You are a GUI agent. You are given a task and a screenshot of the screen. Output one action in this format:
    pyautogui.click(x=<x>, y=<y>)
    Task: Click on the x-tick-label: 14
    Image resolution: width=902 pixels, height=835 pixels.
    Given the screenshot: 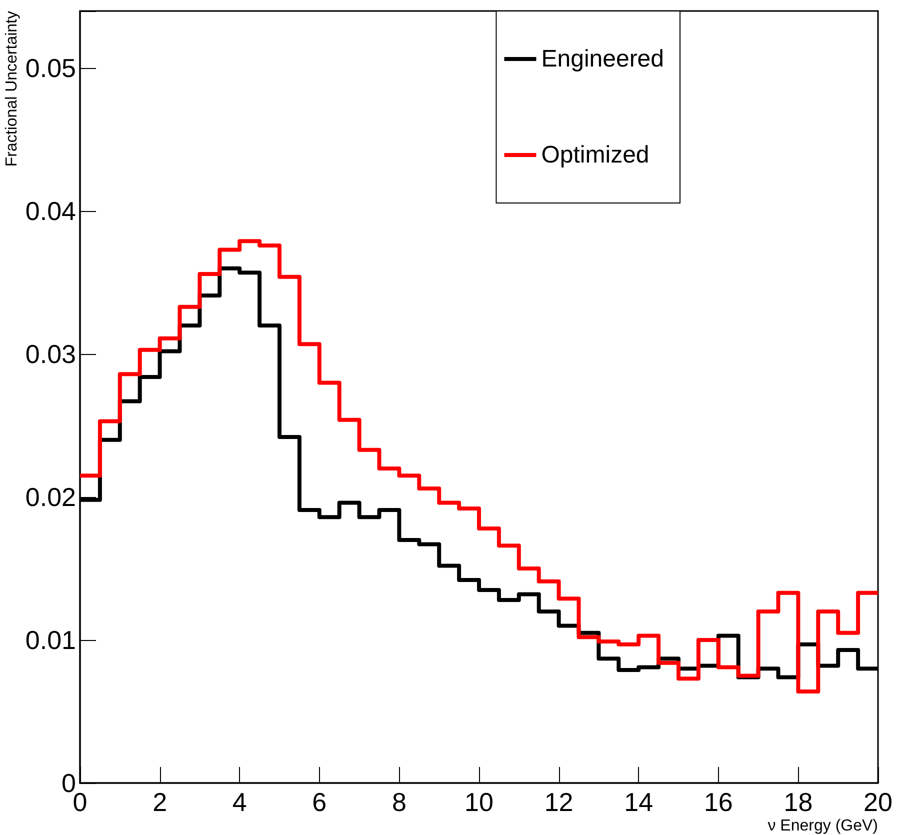 What is the action you would take?
    pyautogui.click(x=639, y=802)
    